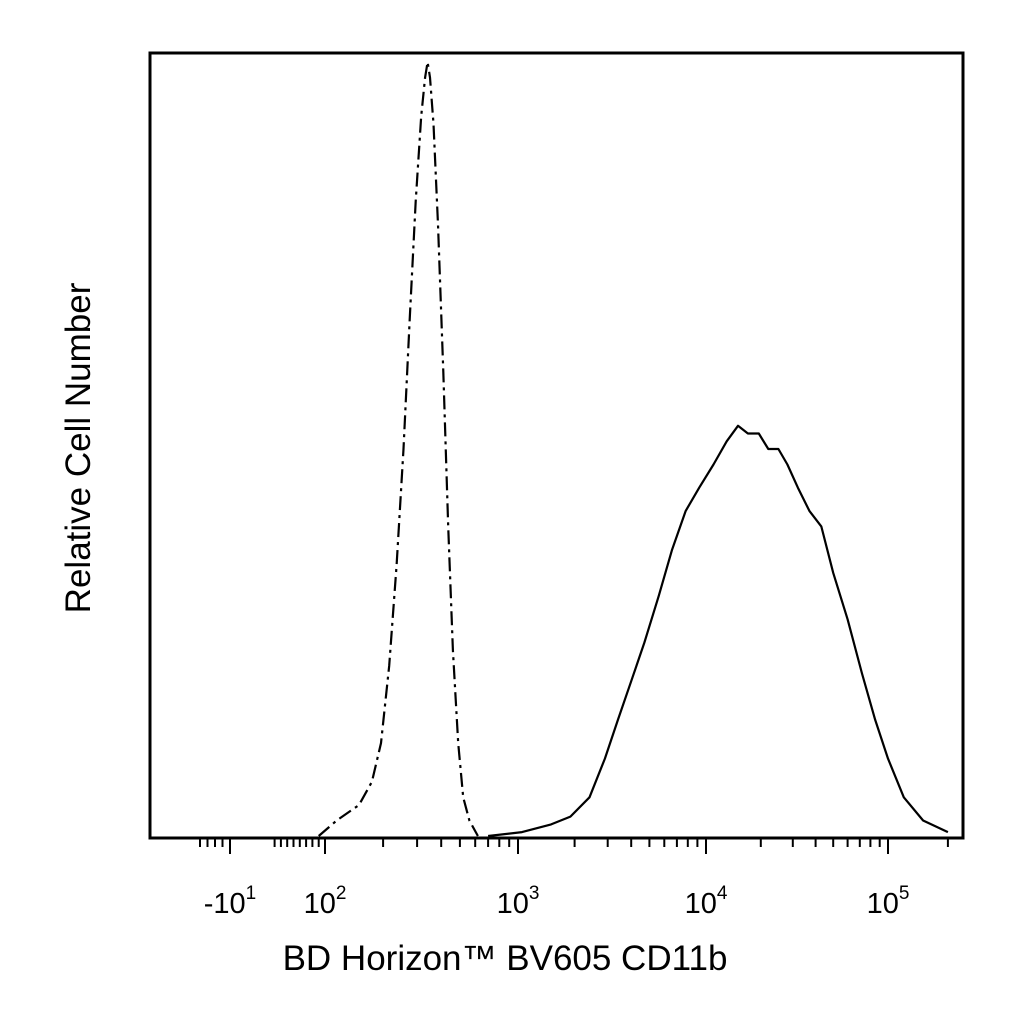  Describe the element at coordinates (505, 958) in the screenshot. I see `x-axis-label: BD Horizon™ BV605 CD11b` at that location.